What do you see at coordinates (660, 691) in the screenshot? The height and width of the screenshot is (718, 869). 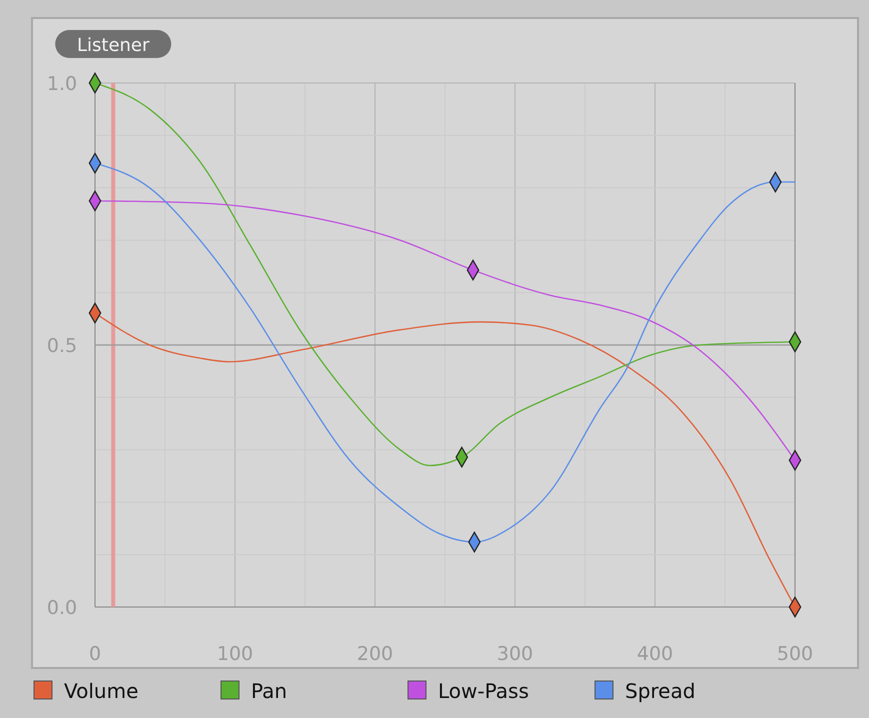 I see `legend-label: Spread` at bounding box center [660, 691].